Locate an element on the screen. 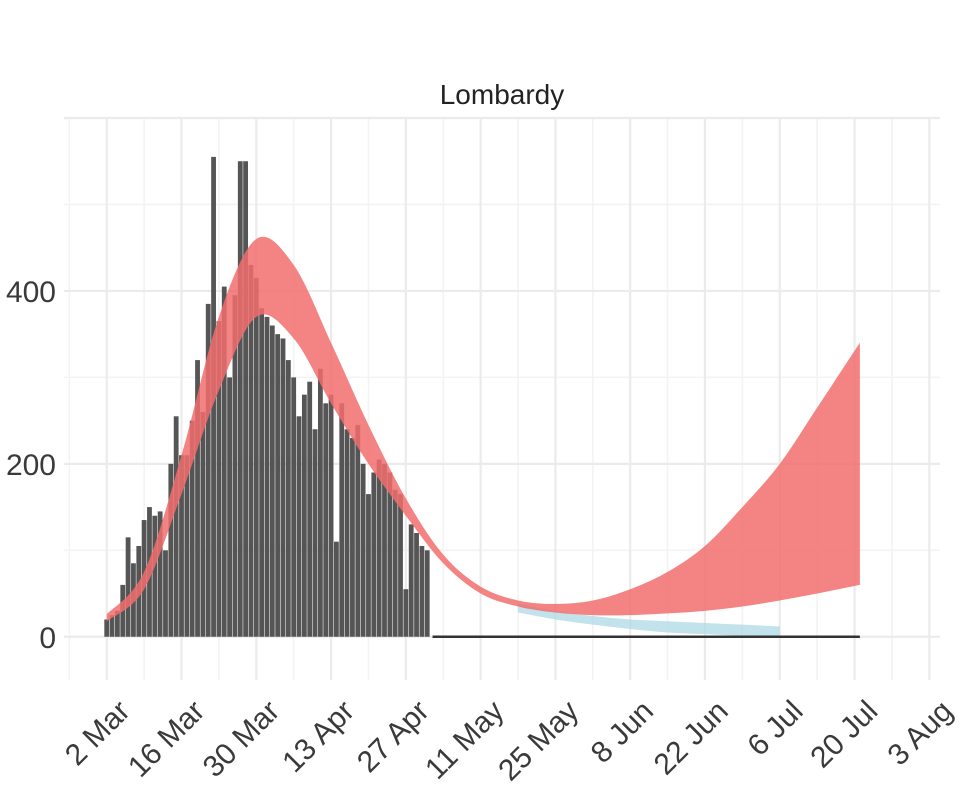  y-axis-ticks: 0 200 400 is located at coordinates (31, 465).